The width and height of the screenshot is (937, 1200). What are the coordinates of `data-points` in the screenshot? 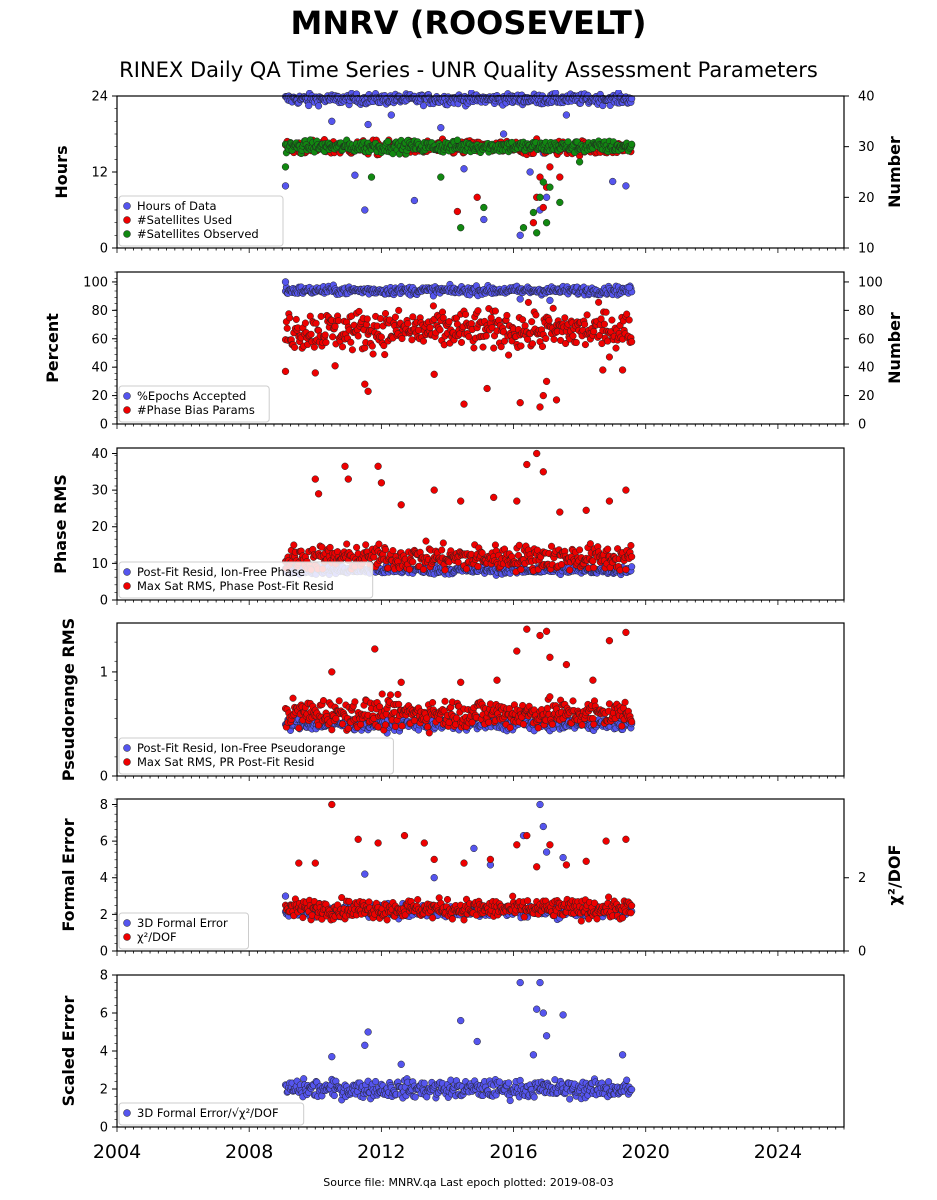 It's located at (458, 344).